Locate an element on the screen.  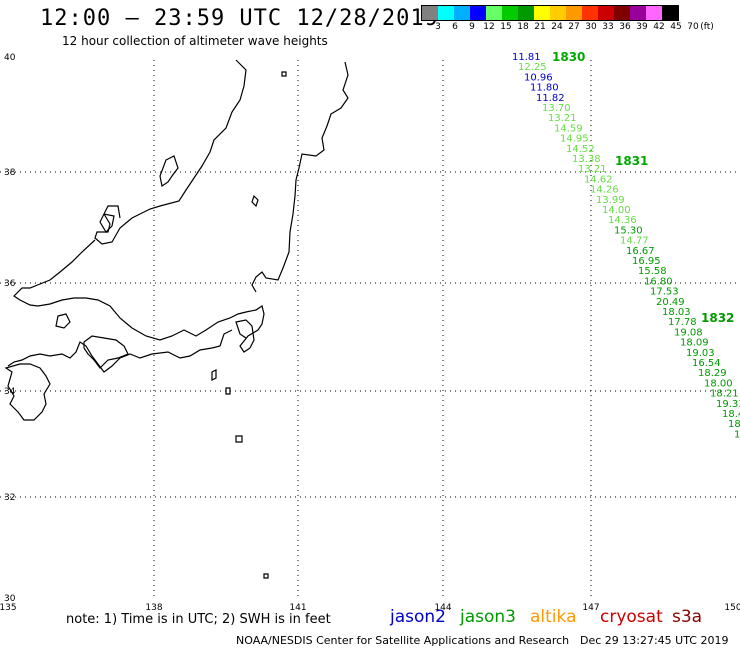
wave-height-reading: 17.53 is located at coordinates (664, 292).